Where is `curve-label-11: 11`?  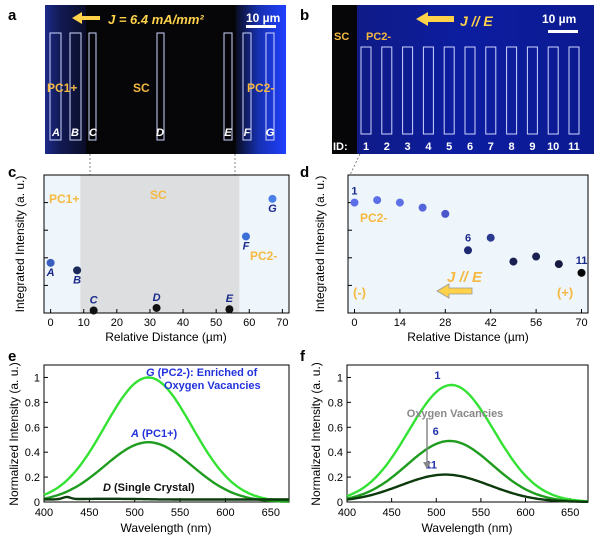 curve-label-11: 11 is located at coordinates (431, 466).